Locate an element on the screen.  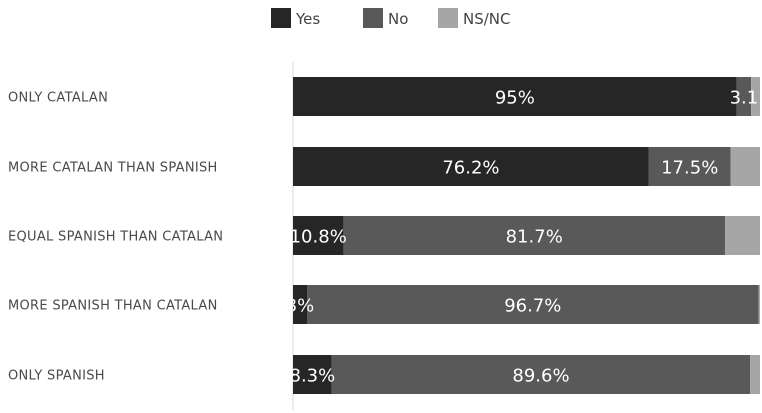
bar-label-yes-more-spanish-than-catalan: 3% is located at coordinates (300, 306).